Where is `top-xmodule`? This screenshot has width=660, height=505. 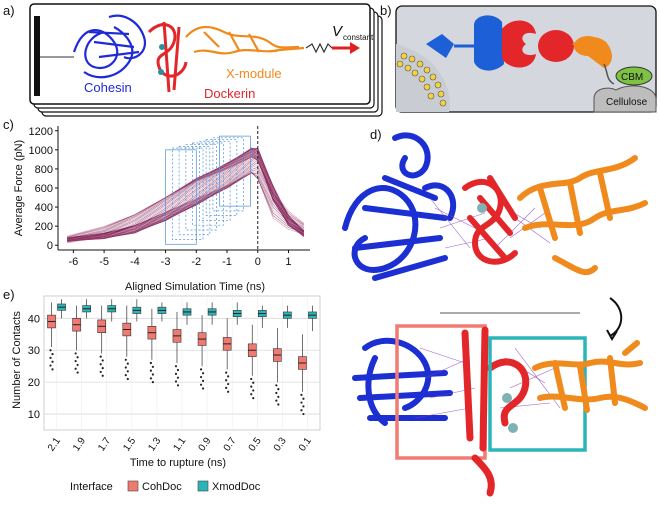
top-xmodule is located at coordinates (582, 215).